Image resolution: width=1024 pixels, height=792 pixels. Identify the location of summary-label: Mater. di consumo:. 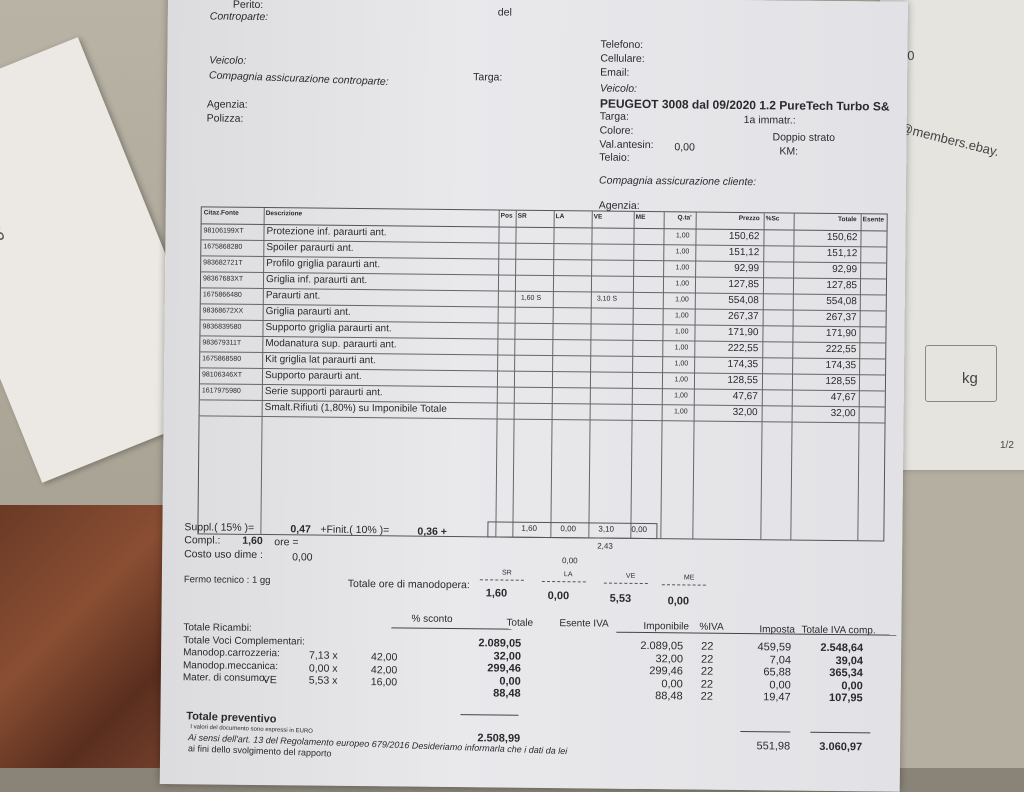
(225, 678).